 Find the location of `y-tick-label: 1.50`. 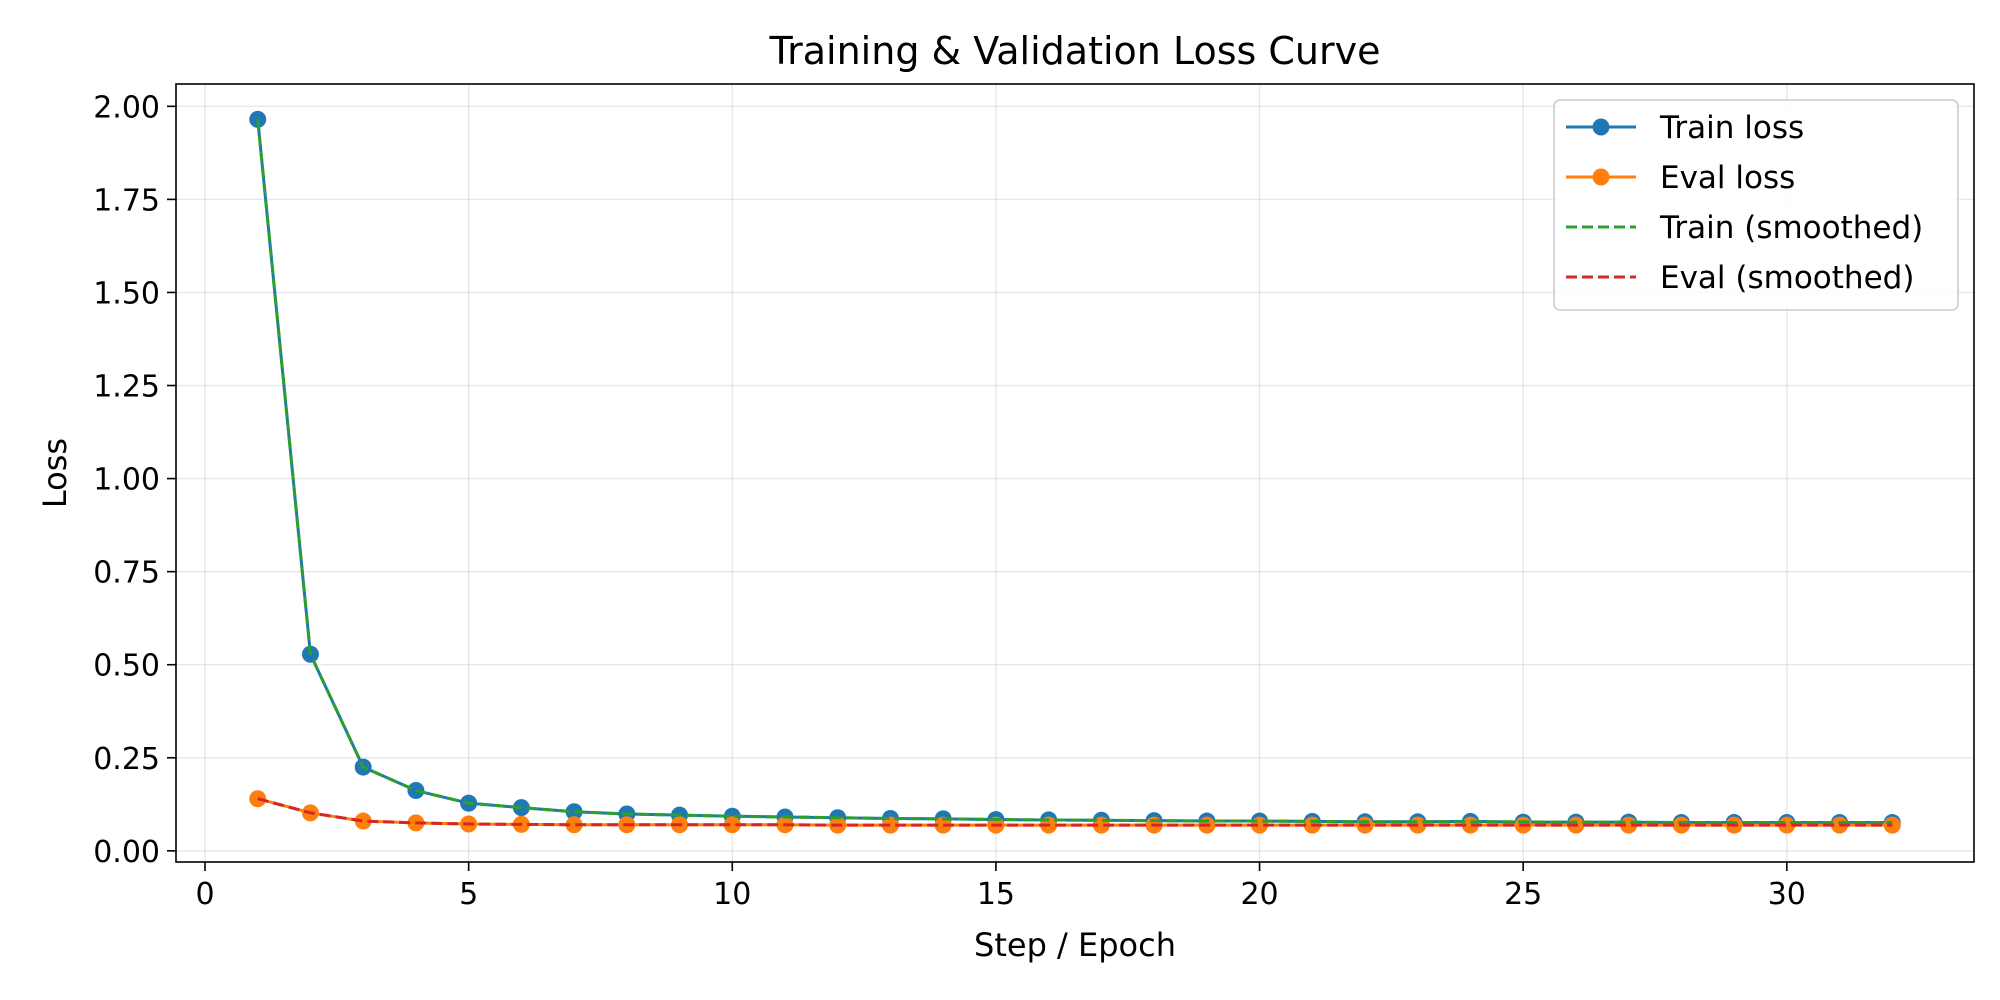

y-tick-label: 1.50 is located at coordinates (126, 293).